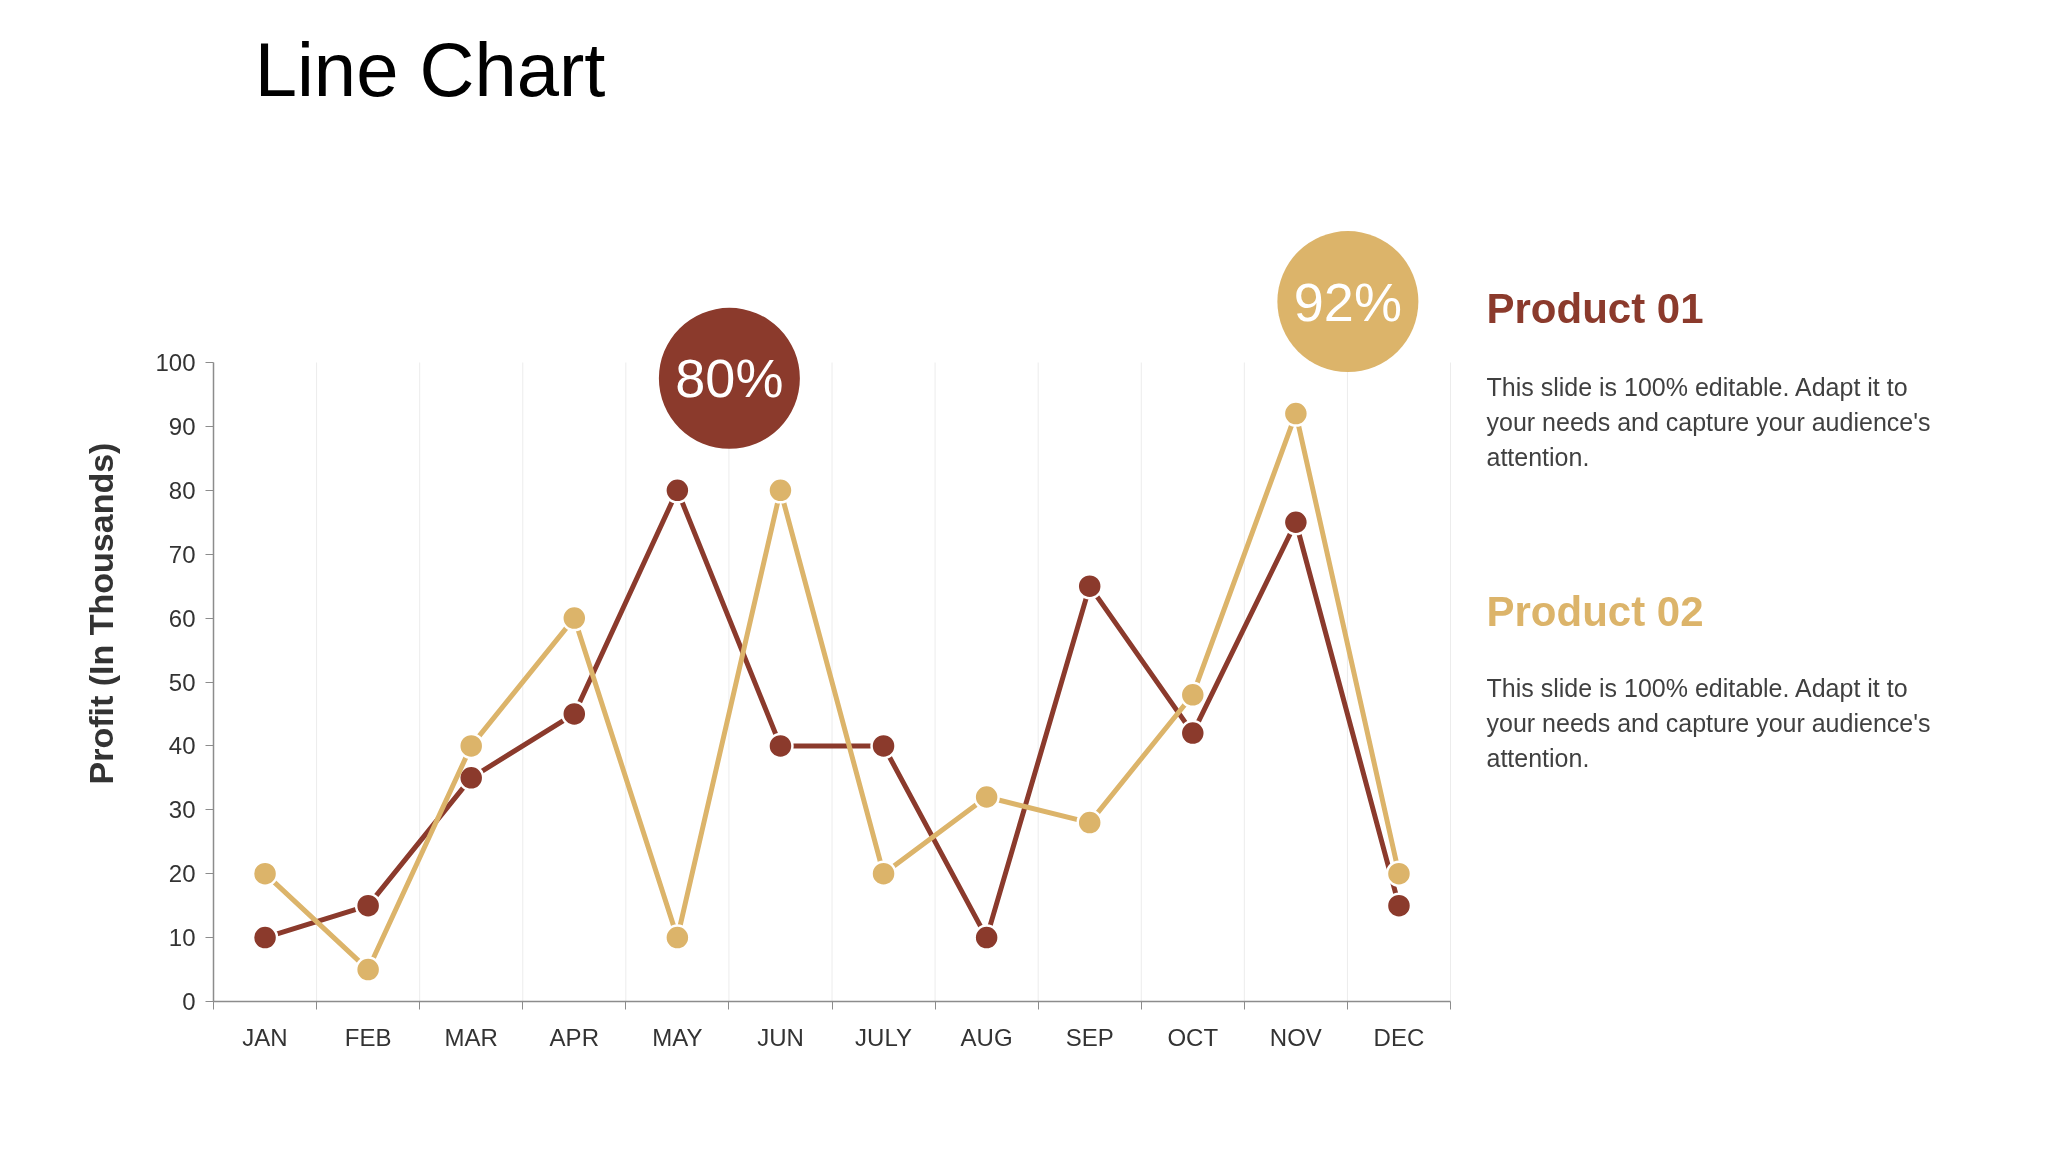  What do you see at coordinates (182, 746) in the screenshot?
I see `y-tick-label: 40` at bounding box center [182, 746].